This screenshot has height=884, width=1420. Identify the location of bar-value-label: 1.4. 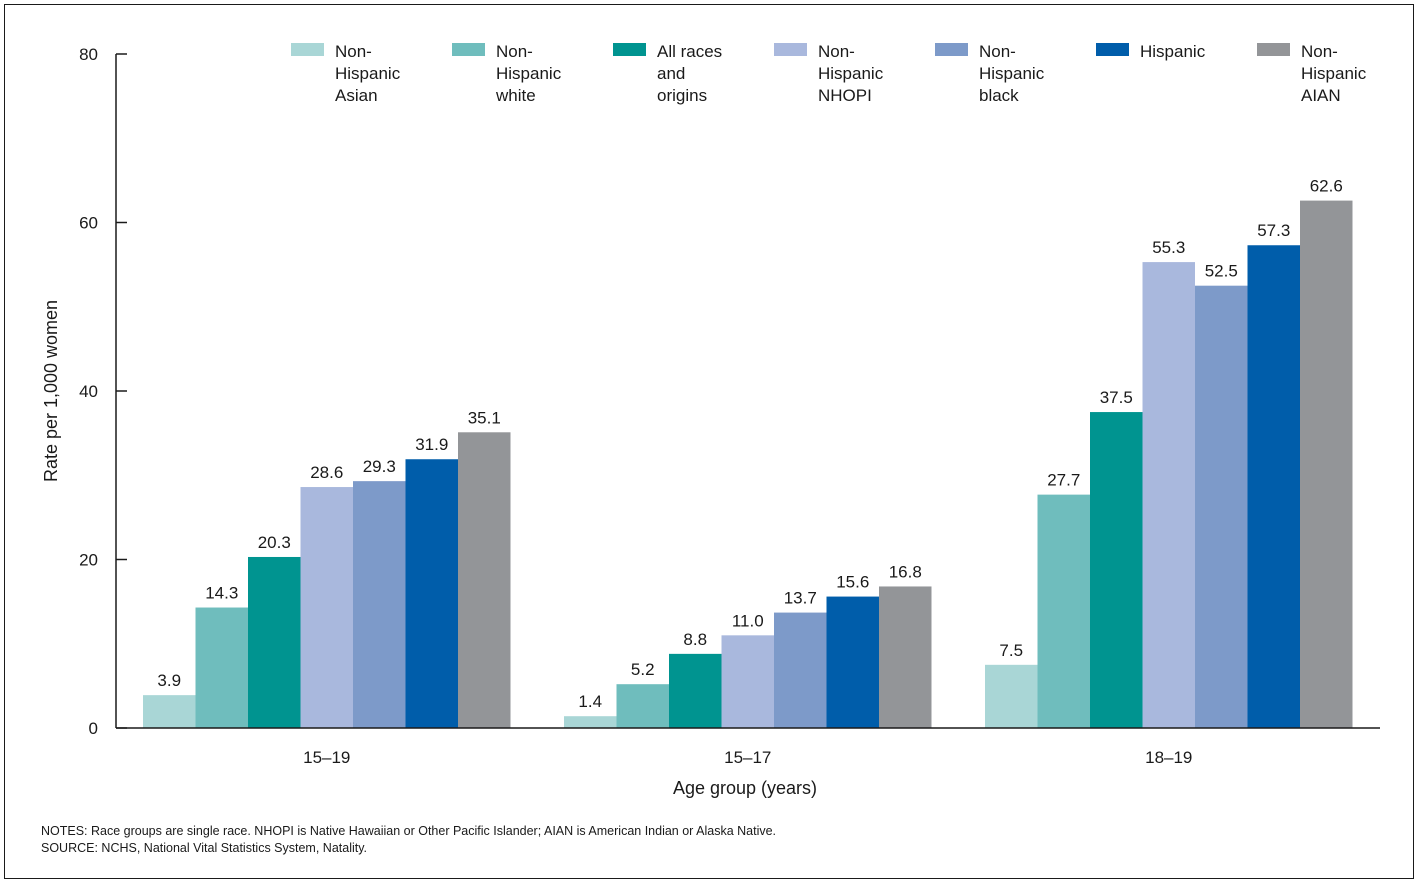
(590, 701).